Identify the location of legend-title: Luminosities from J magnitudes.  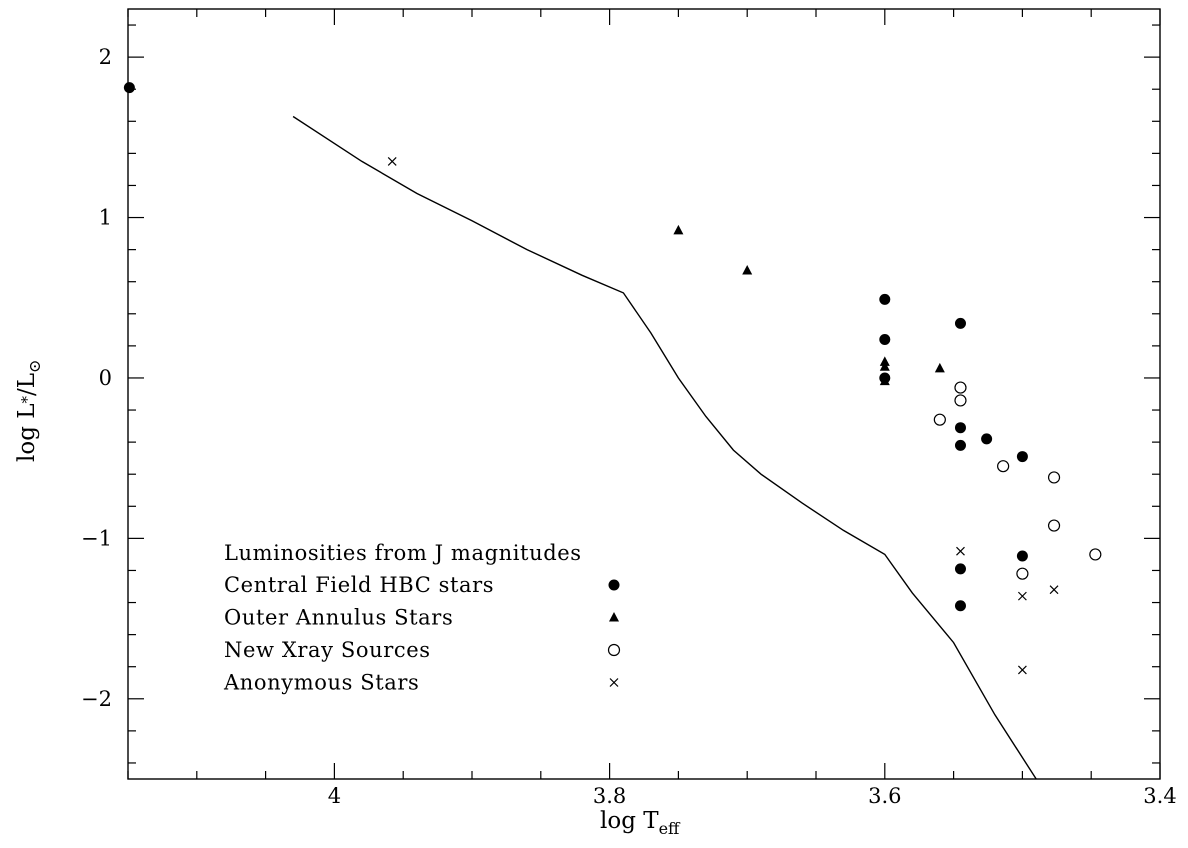
(403, 553).